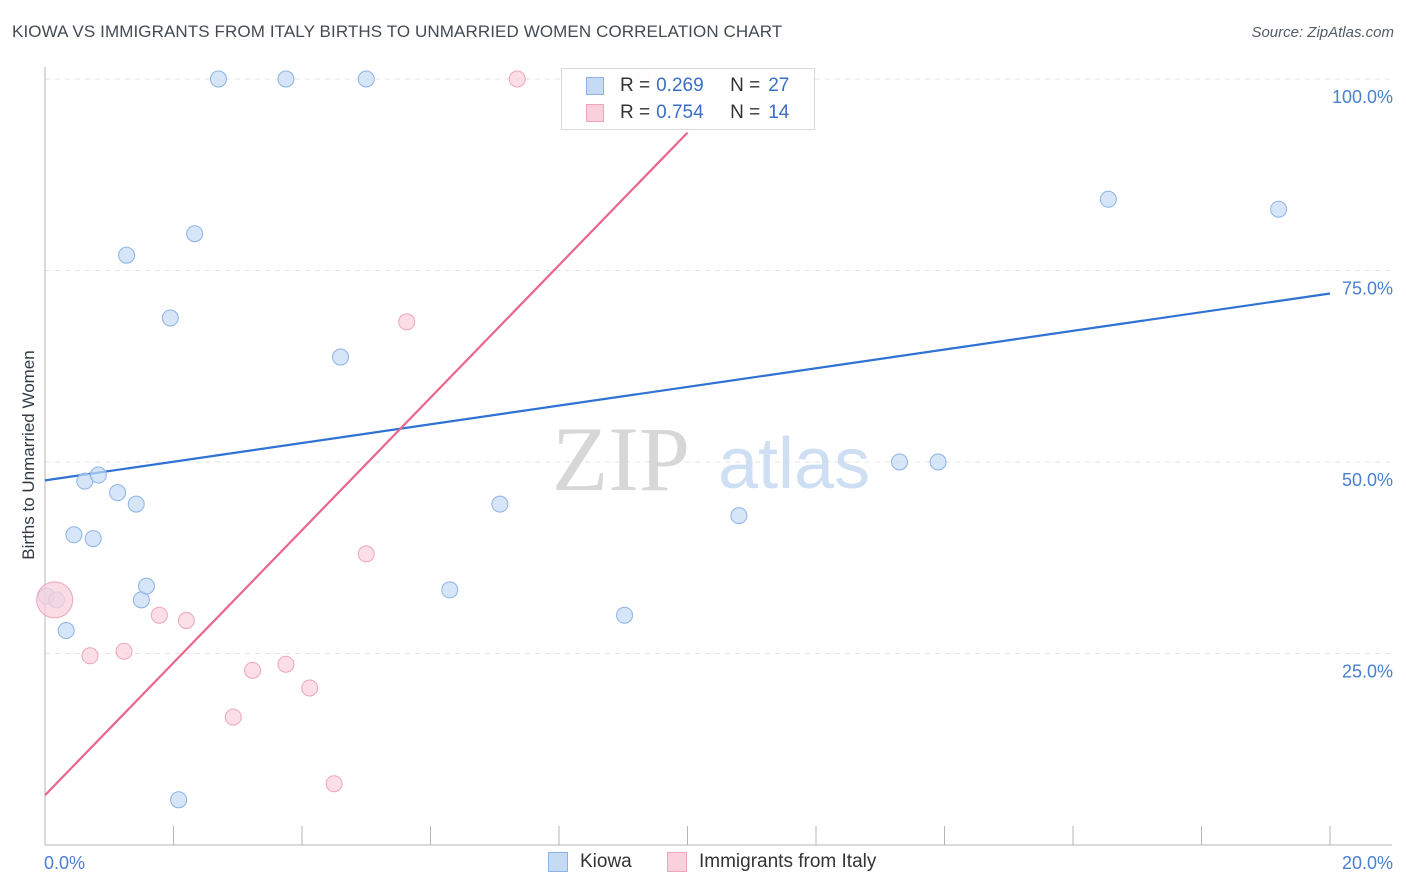 Image resolution: width=1406 pixels, height=892 pixels. What do you see at coordinates (595, 113) in the screenshot?
I see `italy-swatch` at bounding box center [595, 113].